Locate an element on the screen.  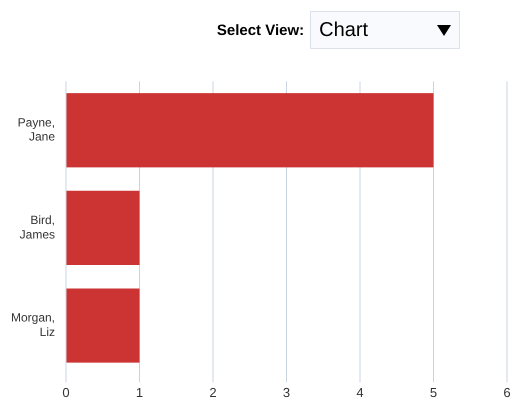
x-tick-label: 6 is located at coordinates (507, 392).